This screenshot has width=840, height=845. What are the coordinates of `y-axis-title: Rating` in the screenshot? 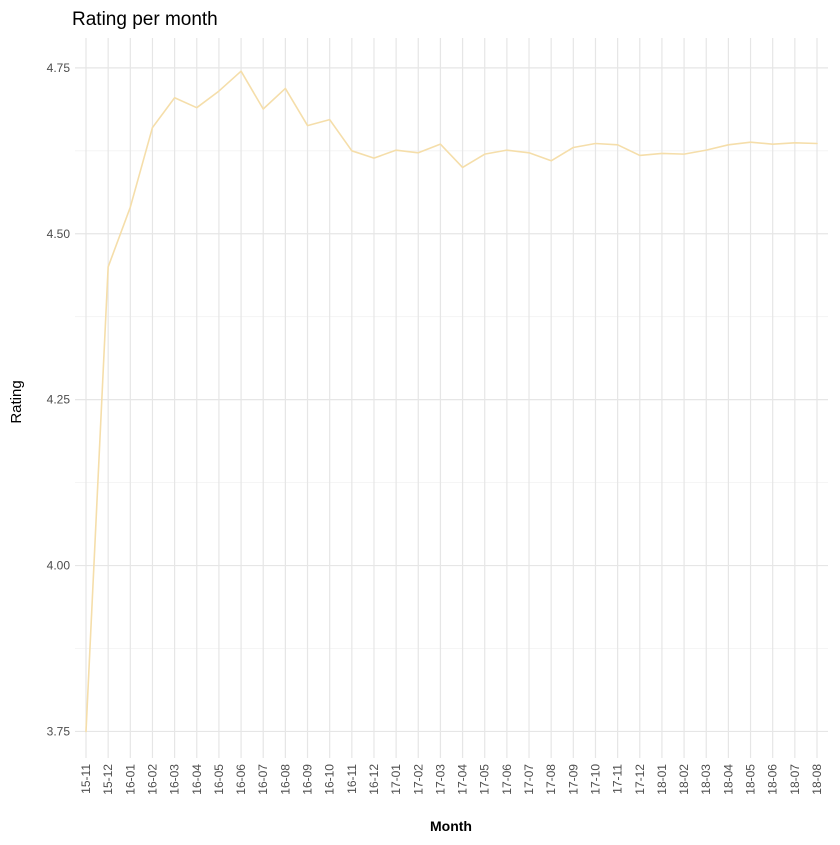 It's located at (16, 401).